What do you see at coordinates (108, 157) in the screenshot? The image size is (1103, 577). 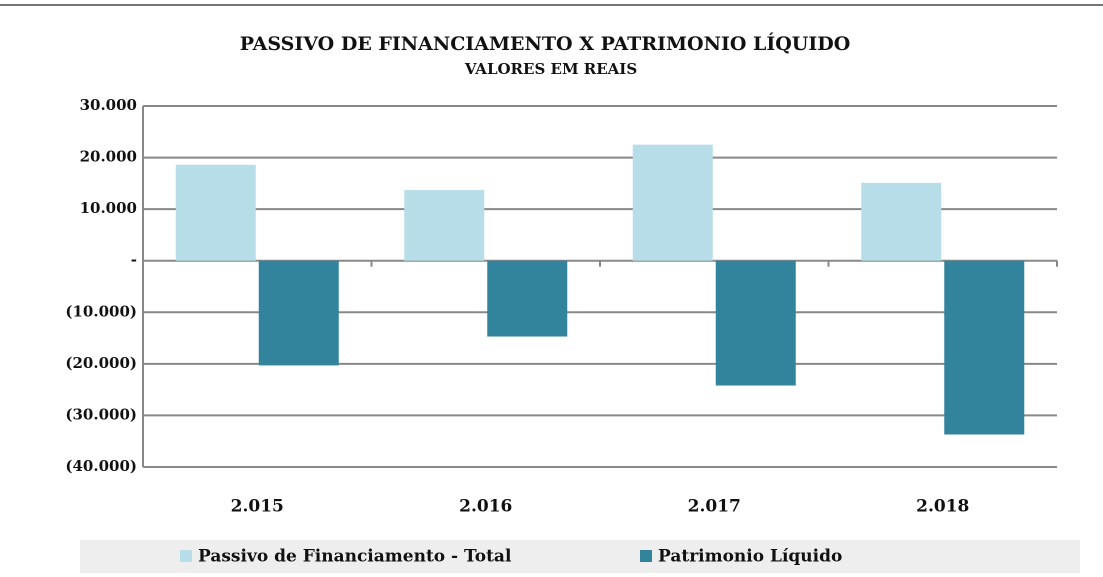 I see `y-tick-label: 20.000` at bounding box center [108, 157].